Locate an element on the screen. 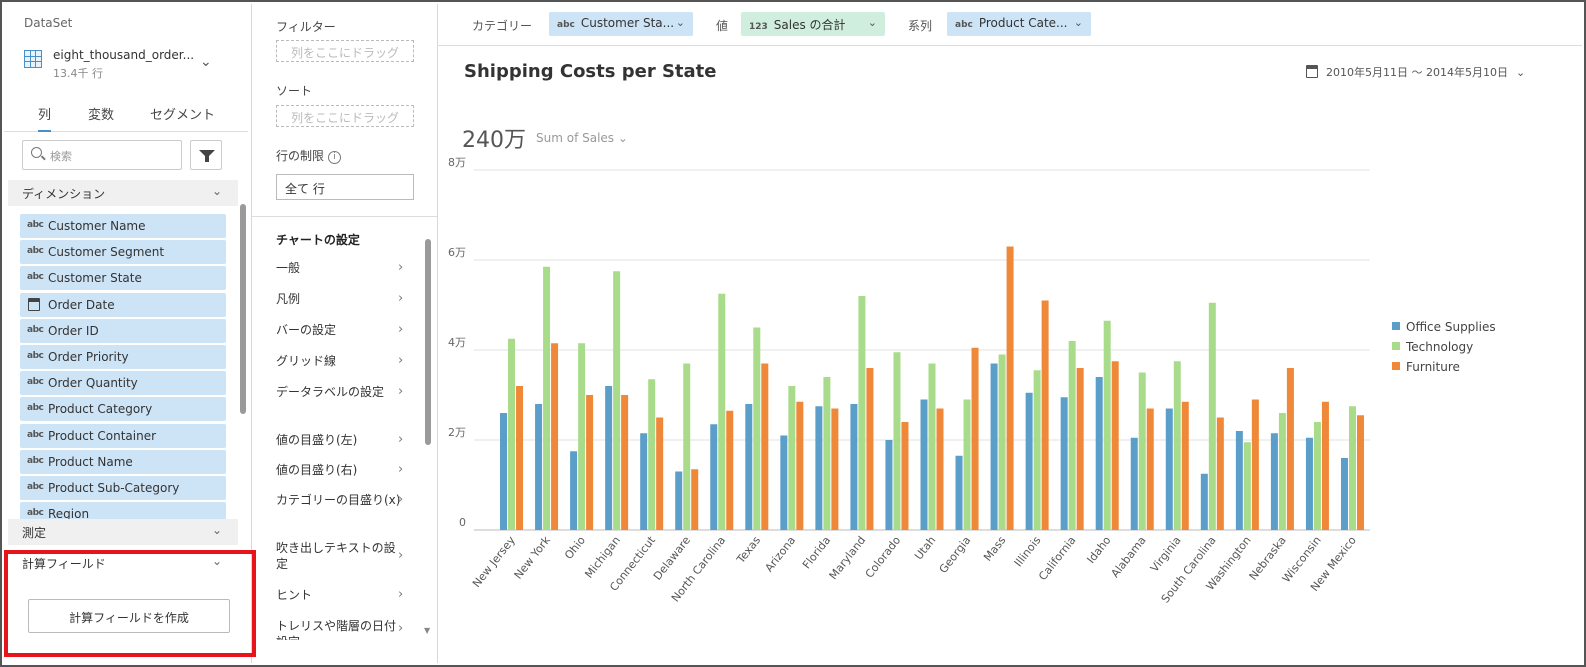 This screenshot has height=667, width=1586. field-label: Product Name is located at coordinates (90, 461).